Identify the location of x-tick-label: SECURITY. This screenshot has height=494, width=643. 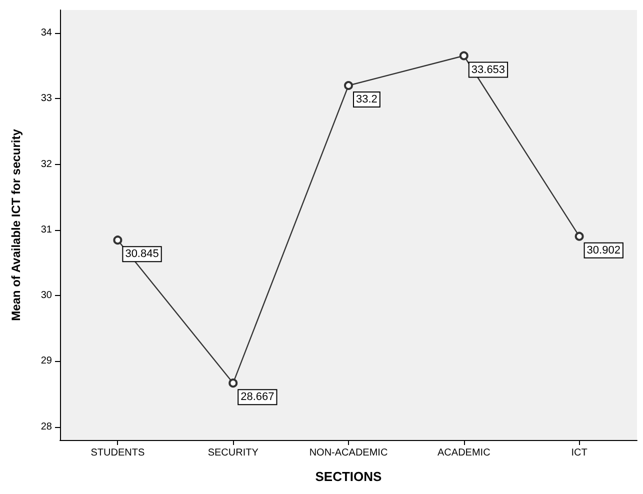
(233, 453).